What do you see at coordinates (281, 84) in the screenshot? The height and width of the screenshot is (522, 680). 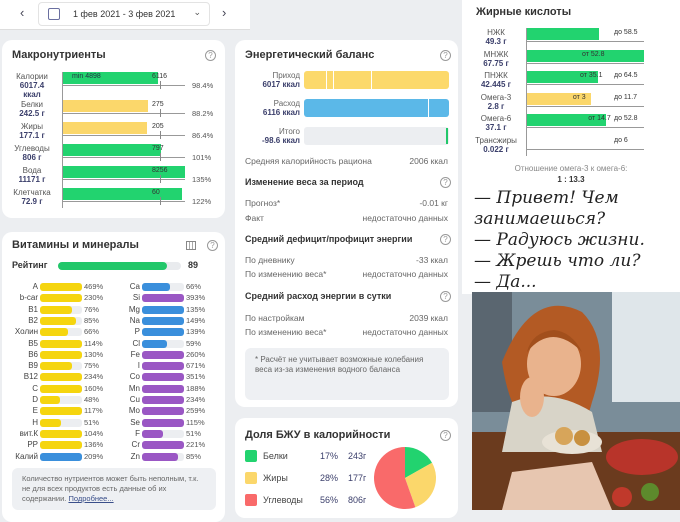 I see `intake-value: 6017 ккал` at bounding box center [281, 84].